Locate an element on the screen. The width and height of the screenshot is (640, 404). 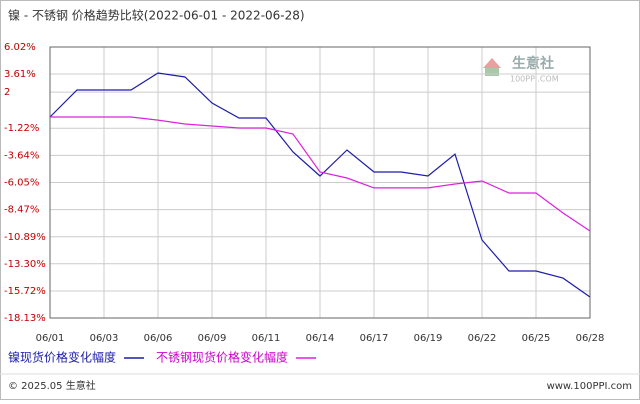
y-tick-label: -18.13% is located at coordinates (25, 318).